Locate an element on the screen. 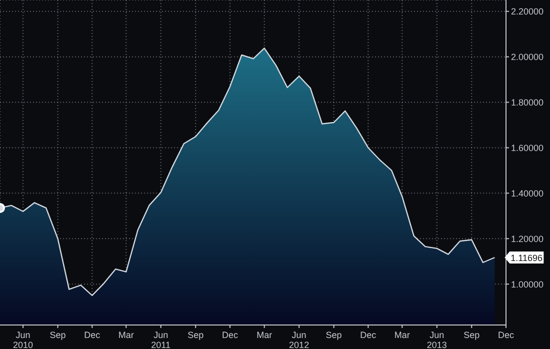 Image resolution: width=550 pixels, height=349 pixels. annotation: 1.11696 is located at coordinates (526, 258).